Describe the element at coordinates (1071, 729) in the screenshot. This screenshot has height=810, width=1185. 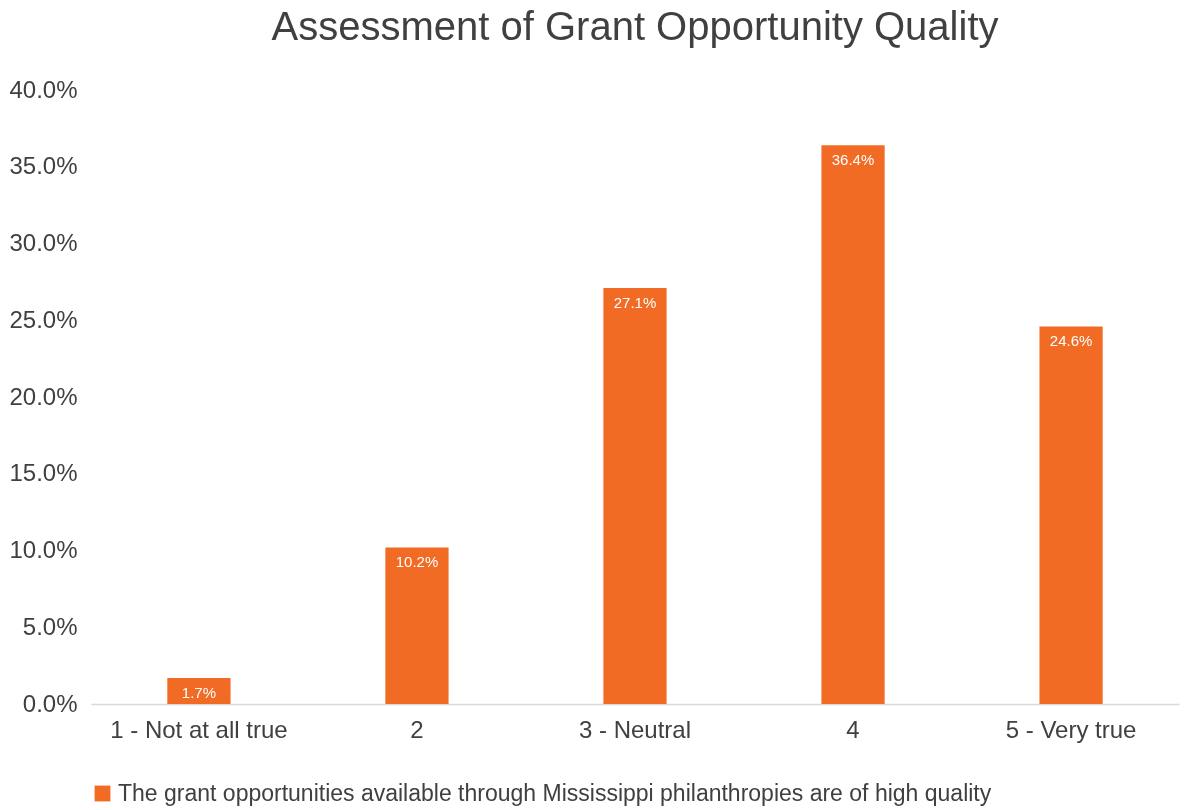
I see `x-tick-label: 5 - Very true` at that location.